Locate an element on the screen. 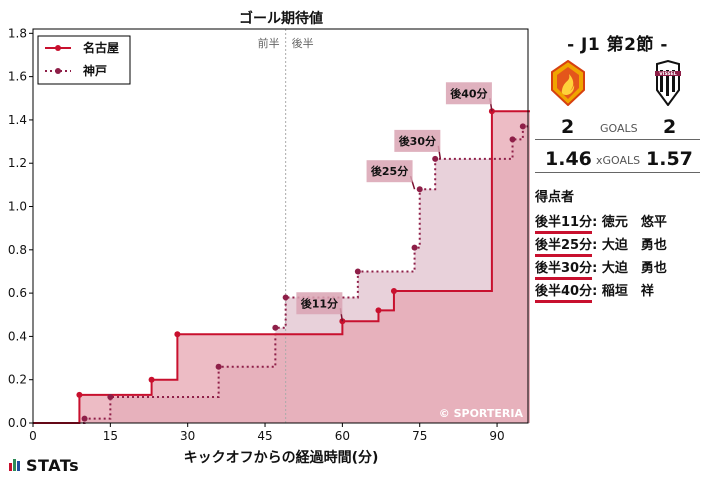 This screenshot has height=479, width=707. x-tick-label: 15 is located at coordinates (110, 436).